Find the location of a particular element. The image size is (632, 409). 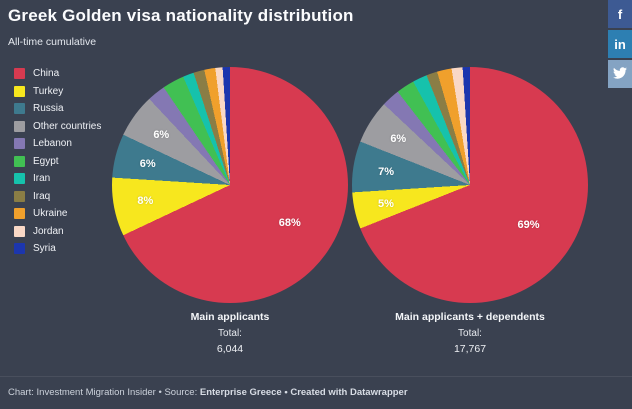

twitter-share-button is located at coordinates (620, 74).